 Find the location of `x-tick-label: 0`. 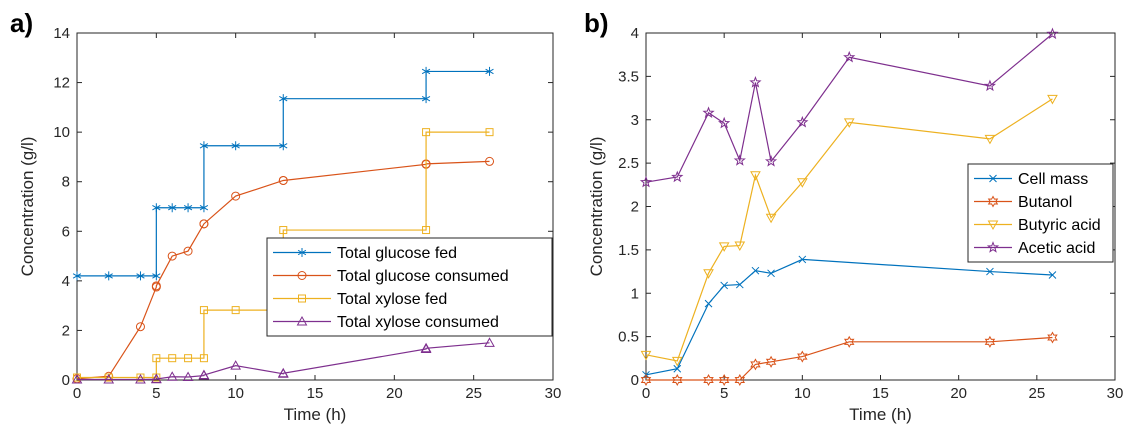

x-tick-label: 0 is located at coordinates (77, 393).